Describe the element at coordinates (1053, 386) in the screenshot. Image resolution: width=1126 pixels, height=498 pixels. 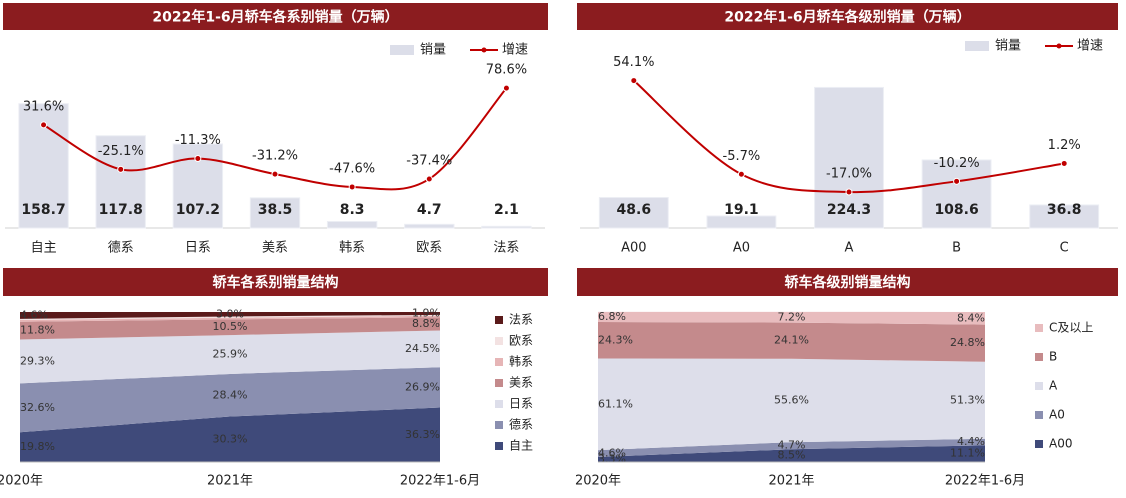
I see `legend-label: A` at that location.